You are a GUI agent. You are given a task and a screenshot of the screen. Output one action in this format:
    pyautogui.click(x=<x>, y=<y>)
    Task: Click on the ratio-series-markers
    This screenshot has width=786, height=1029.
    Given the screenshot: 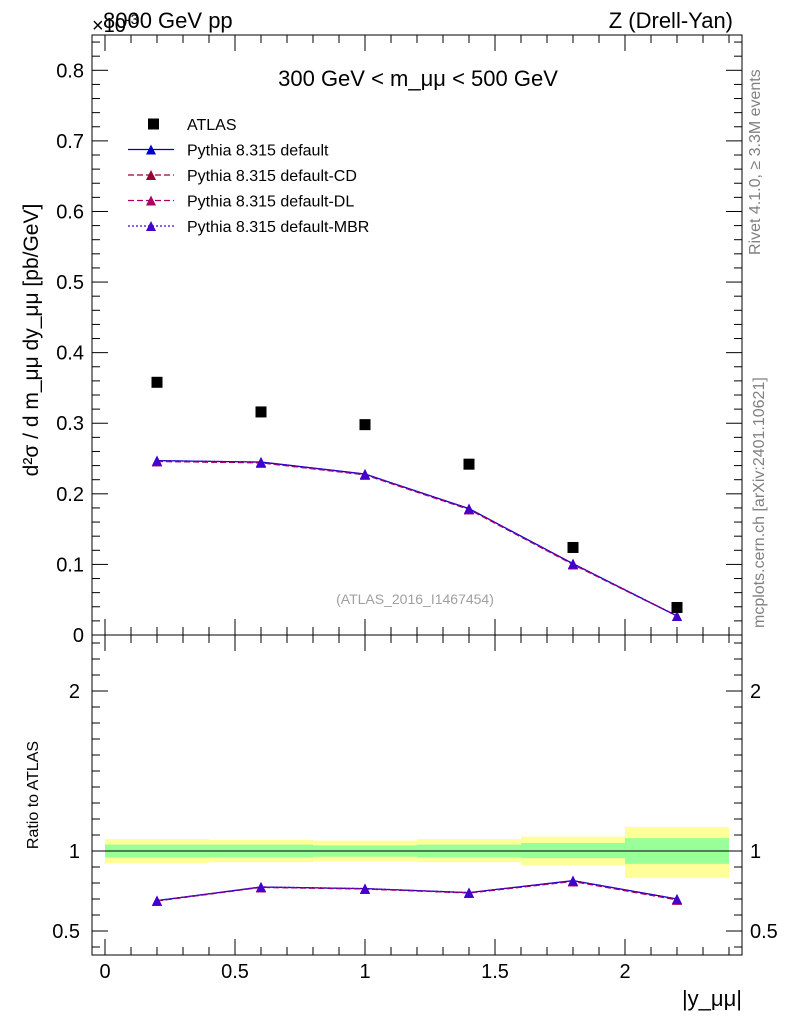 What is the action you would take?
    pyautogui.click(x=417, y=890)
    